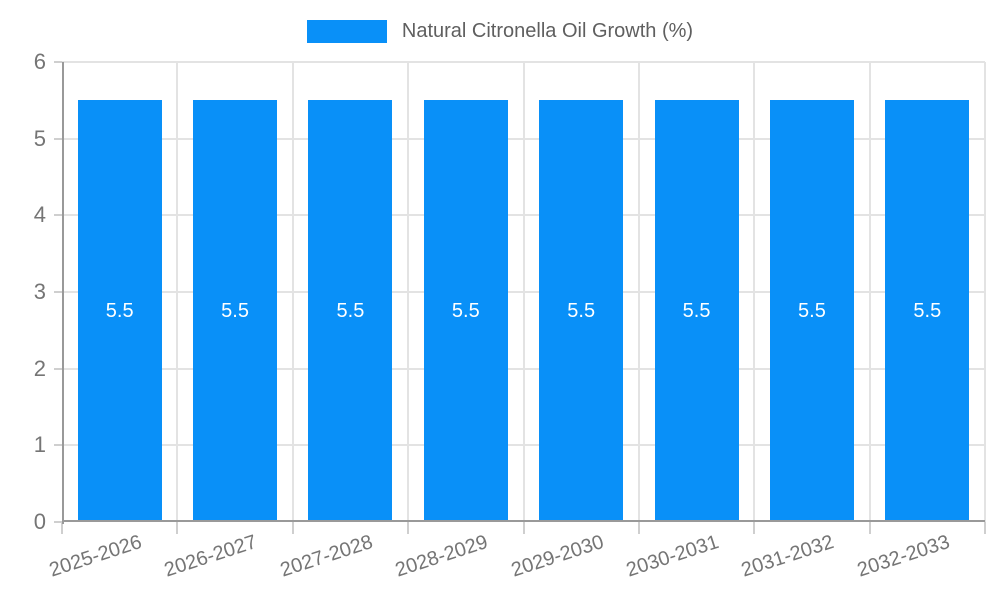 The width and height of the screenshot is (1000, 600). Describe the element at coordinates (95, 556) in the screenshot. I see `x-tick-label: 2025-2026` at that location.